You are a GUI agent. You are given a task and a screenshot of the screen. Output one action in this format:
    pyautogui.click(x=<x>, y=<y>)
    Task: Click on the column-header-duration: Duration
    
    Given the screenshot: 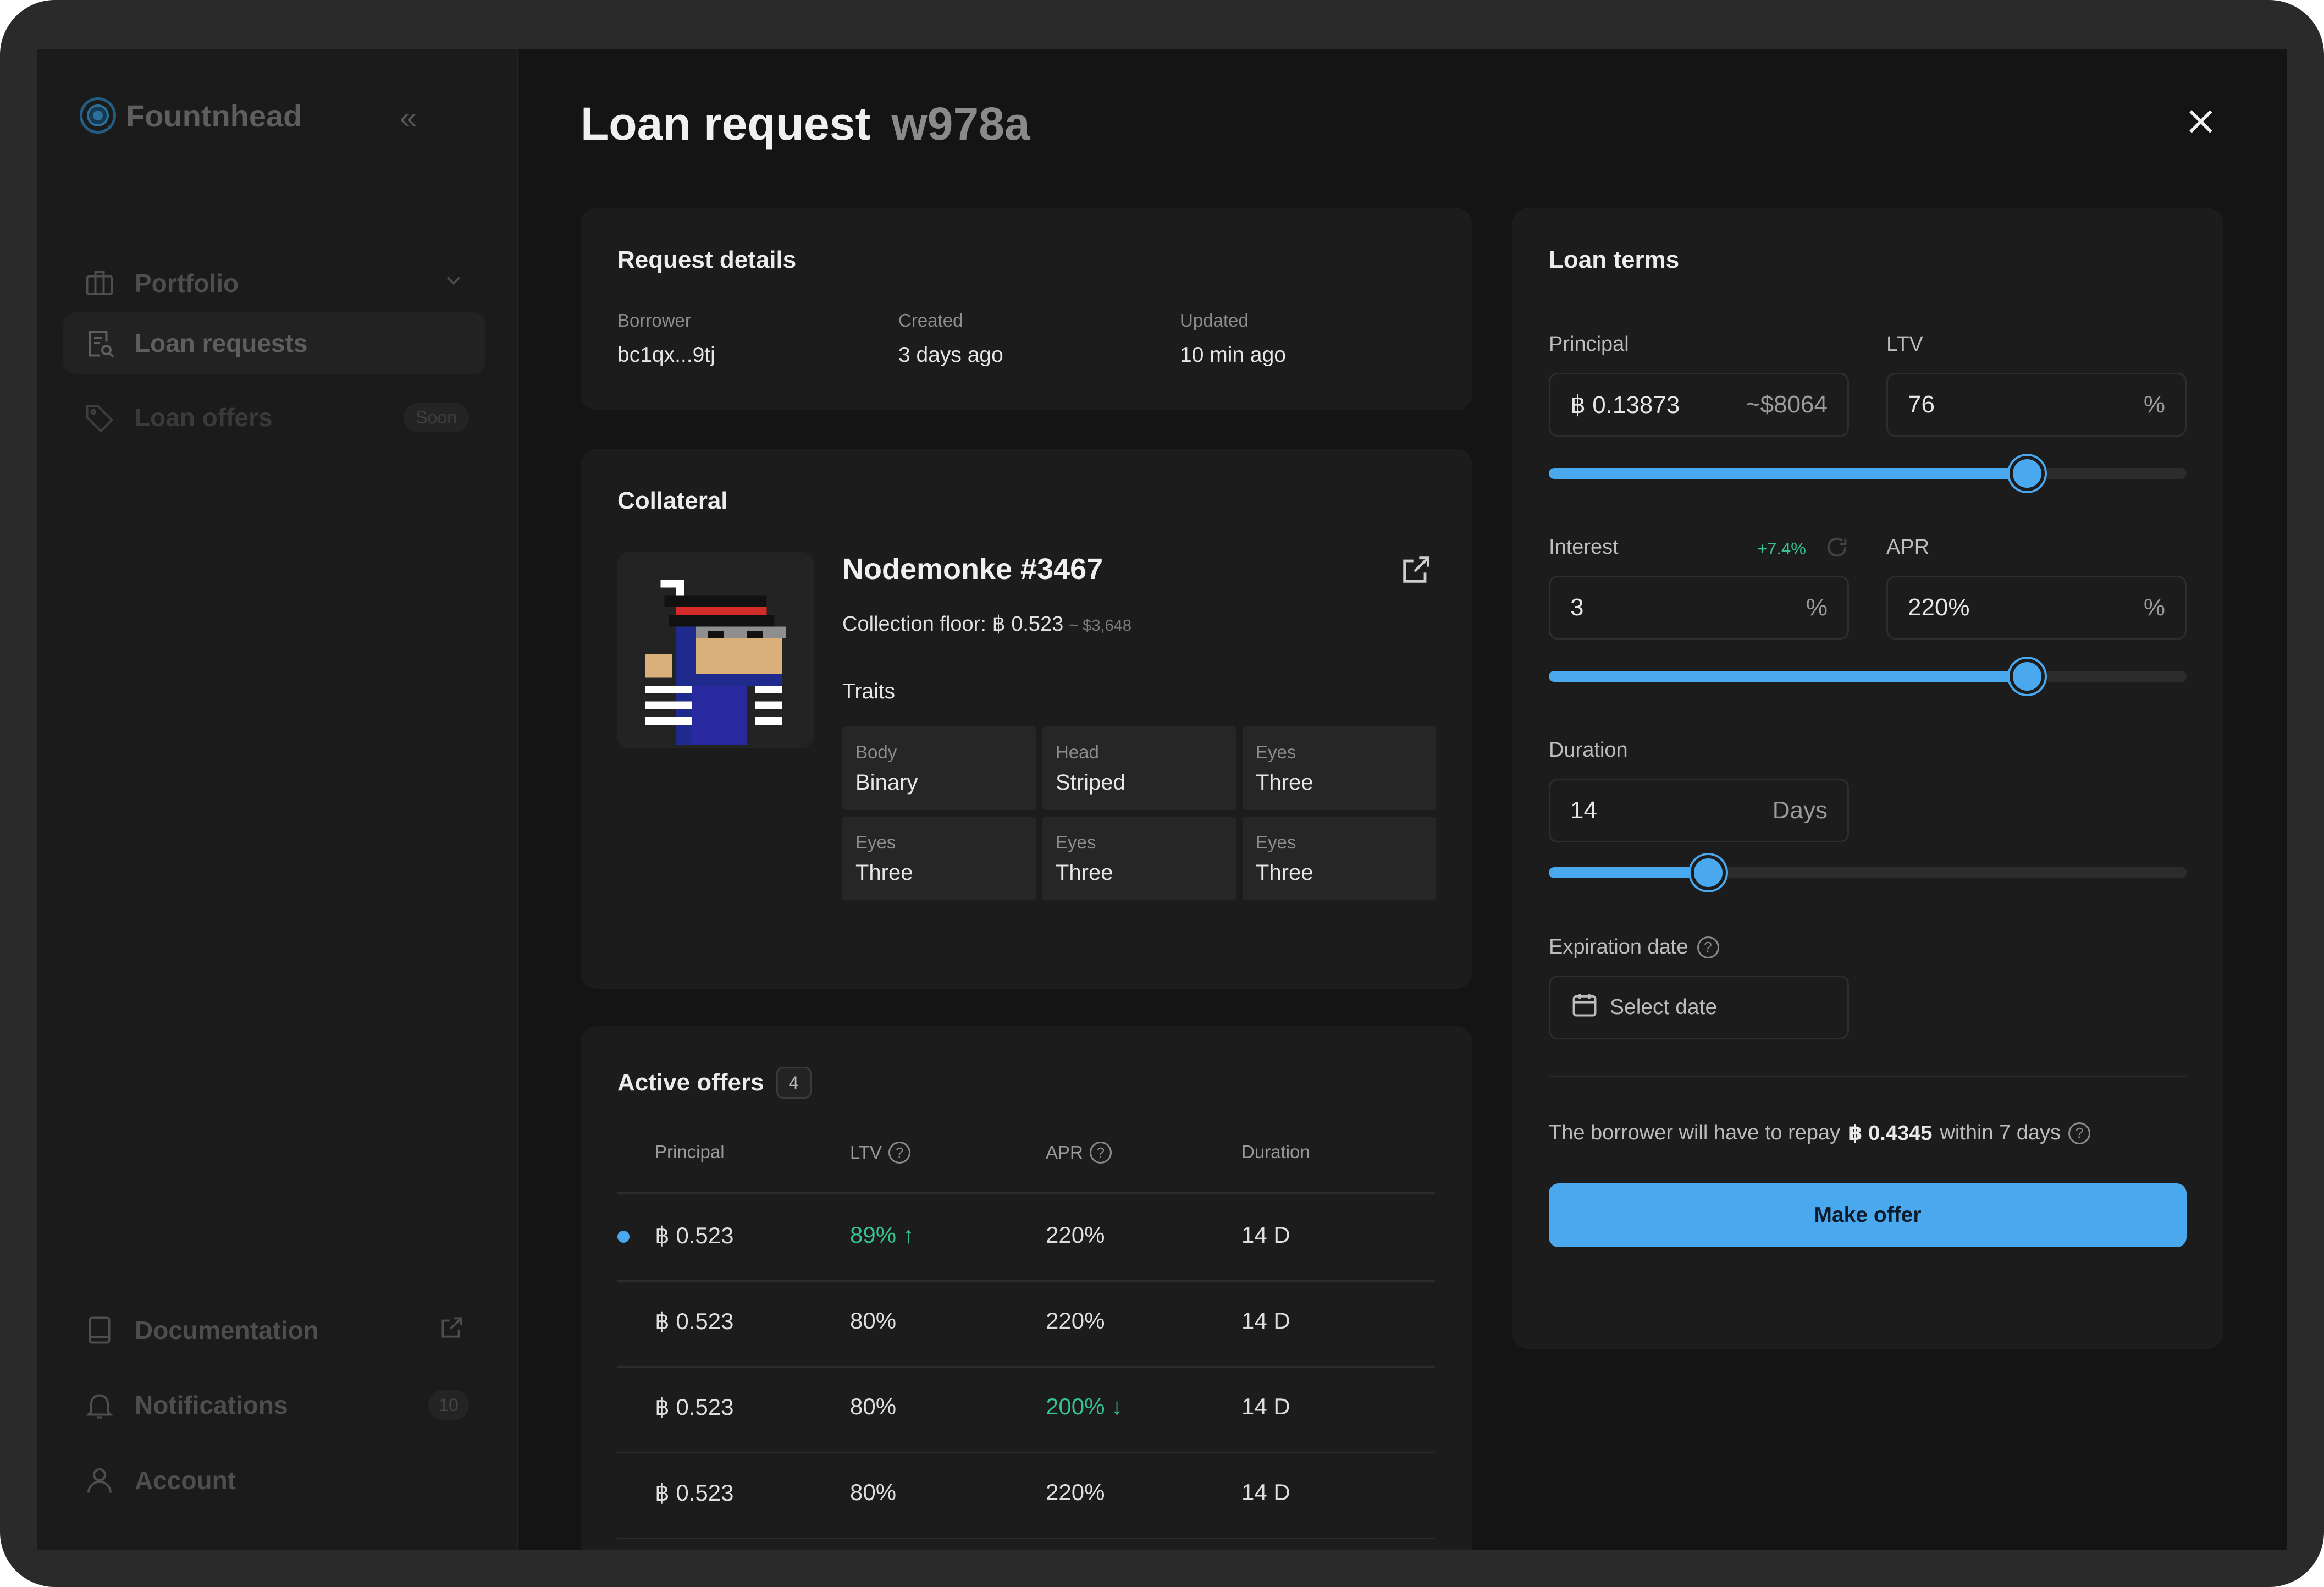 What is the action you would take?
    pyautogui.click(x=1276, y=1152)
    